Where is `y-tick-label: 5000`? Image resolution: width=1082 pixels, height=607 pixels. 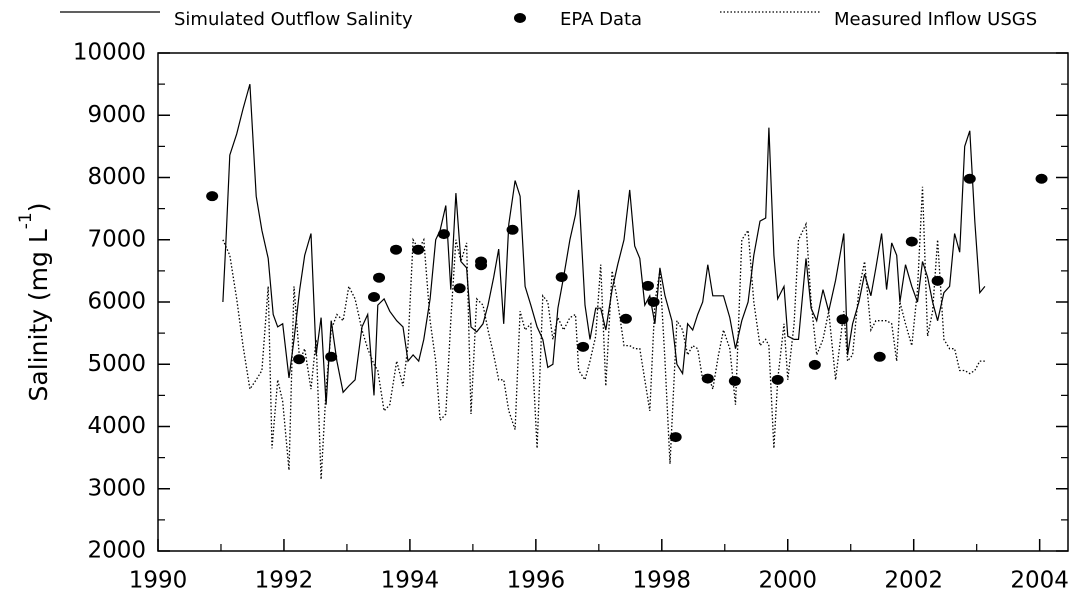 y-tick-label: 5000 is located at coordinates (116, 364).